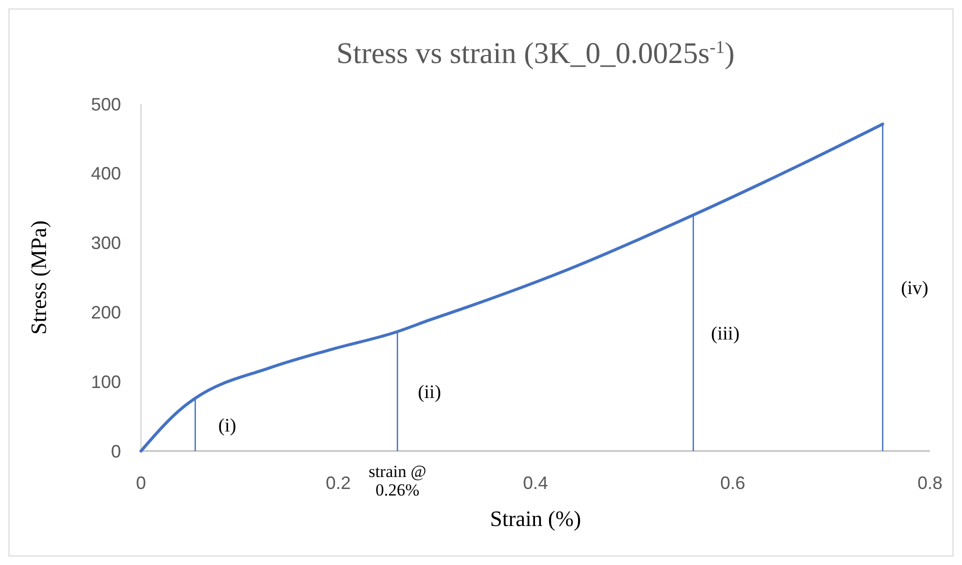  I want to click on y-axis-title: Stress (MPa), so click(38, 277).